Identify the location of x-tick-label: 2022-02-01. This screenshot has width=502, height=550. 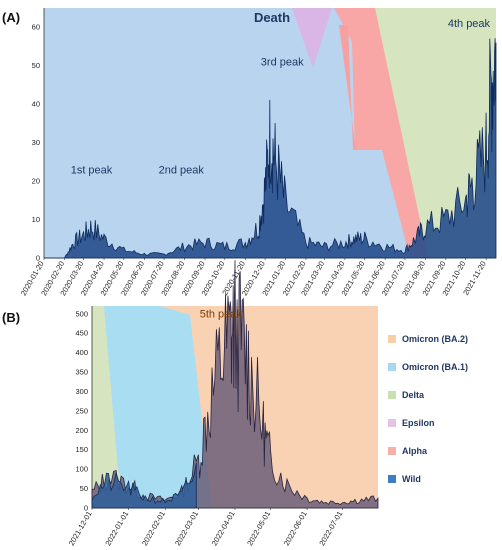
(153, 529).